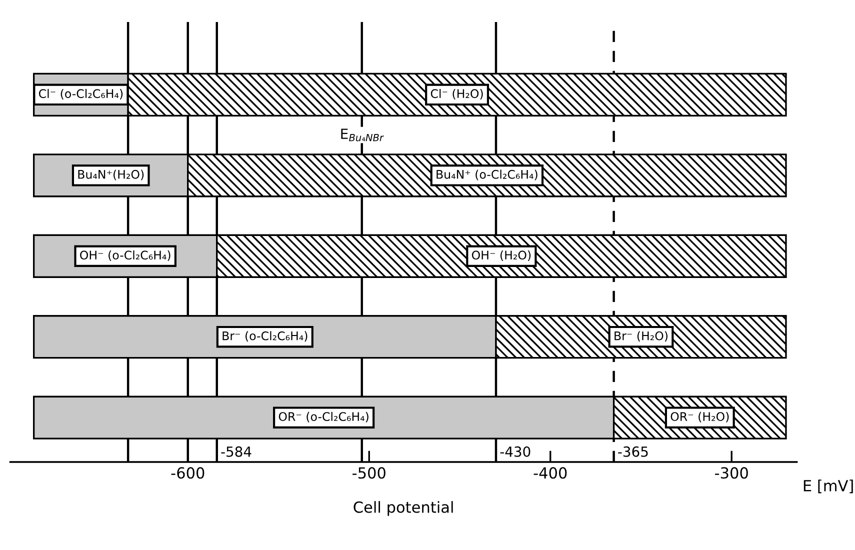  Describe the element at coordinates (187, 473) in the screenshot. I see `x-tick-label: -600` at that location.